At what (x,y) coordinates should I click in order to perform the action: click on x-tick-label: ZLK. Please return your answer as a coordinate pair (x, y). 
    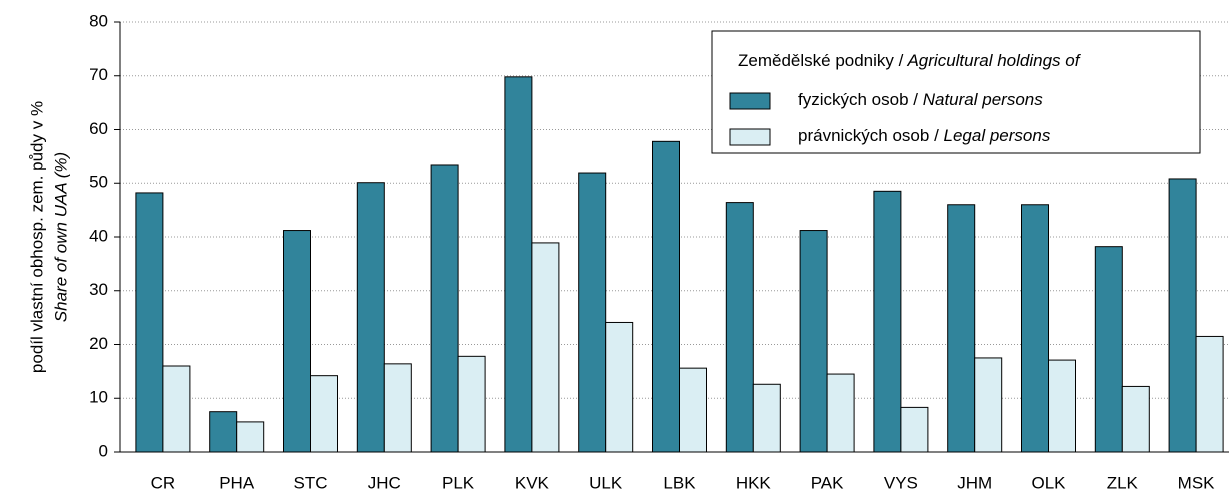
    Looking at the image, I should click on (1123, 482).